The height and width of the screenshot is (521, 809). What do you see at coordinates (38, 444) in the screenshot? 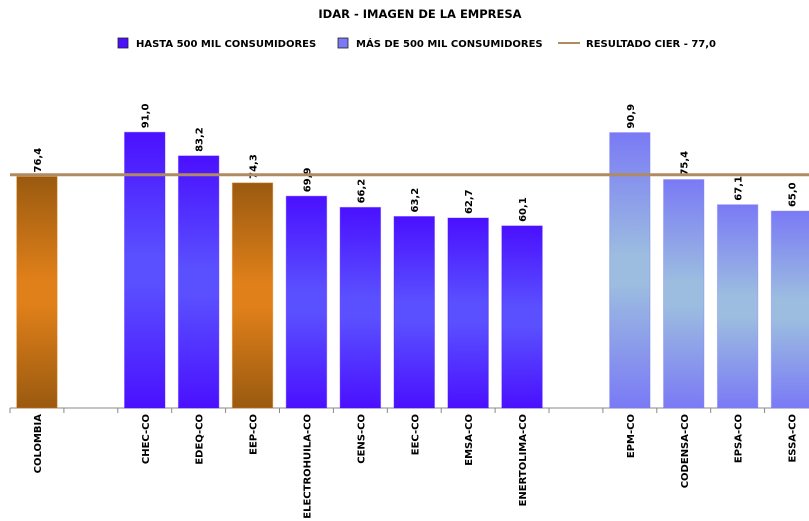
I see `x-tick-label: COLOMBIA` at bounding box center [38, 444].